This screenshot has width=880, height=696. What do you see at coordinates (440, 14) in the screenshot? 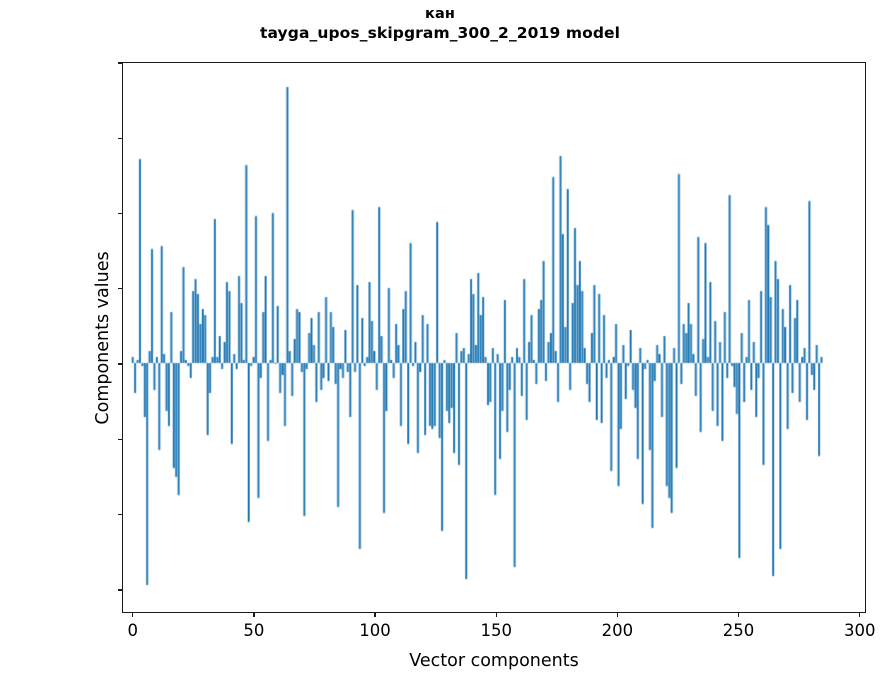
I see `chart-title-word: кан` at bounding box center [440, 14].